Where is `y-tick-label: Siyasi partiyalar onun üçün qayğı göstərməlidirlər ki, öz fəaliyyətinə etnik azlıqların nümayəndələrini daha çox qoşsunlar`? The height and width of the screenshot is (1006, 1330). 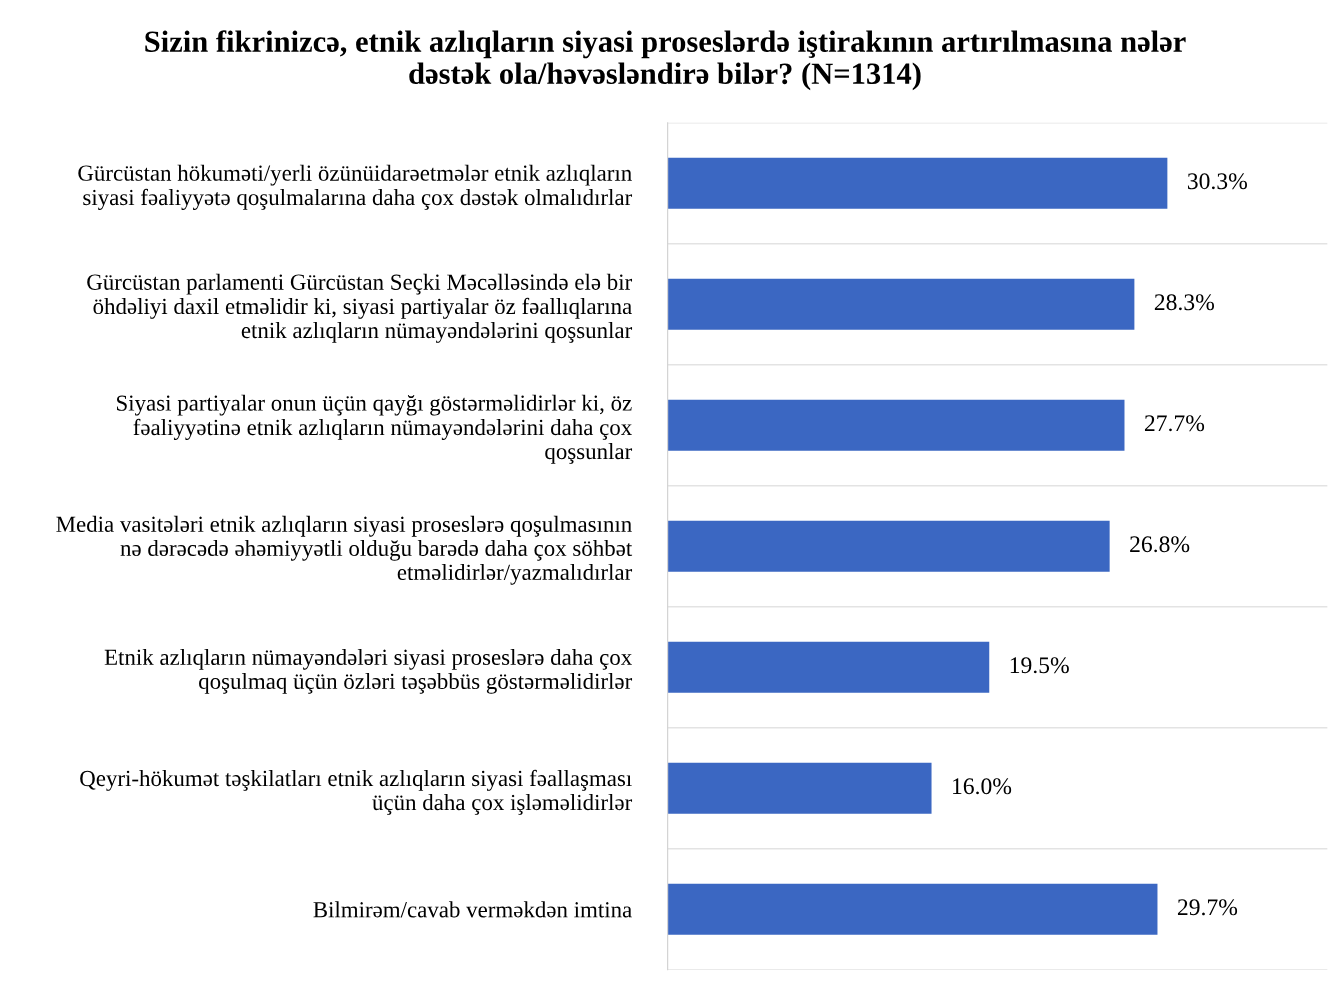 y-tick-label: Siyasi partiyalar onun üçün qayğı göstərməlidirlər ki, öz fəaliyyətinə etnik azlıqların nümayəndələrini daha çox qoşsunlar is located at coordinates (375, 429).